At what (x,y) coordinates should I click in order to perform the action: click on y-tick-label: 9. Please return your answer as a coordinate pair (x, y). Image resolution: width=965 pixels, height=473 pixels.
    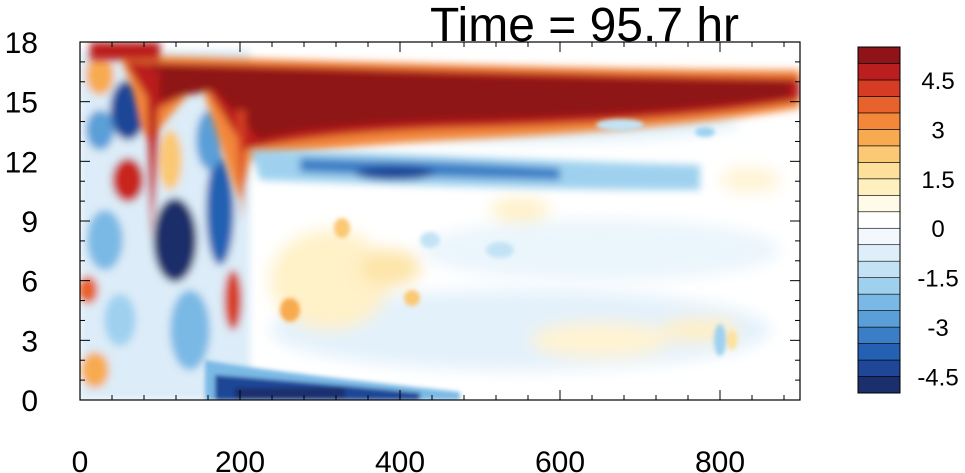
    Looking at the image, I should click on (29, 222).